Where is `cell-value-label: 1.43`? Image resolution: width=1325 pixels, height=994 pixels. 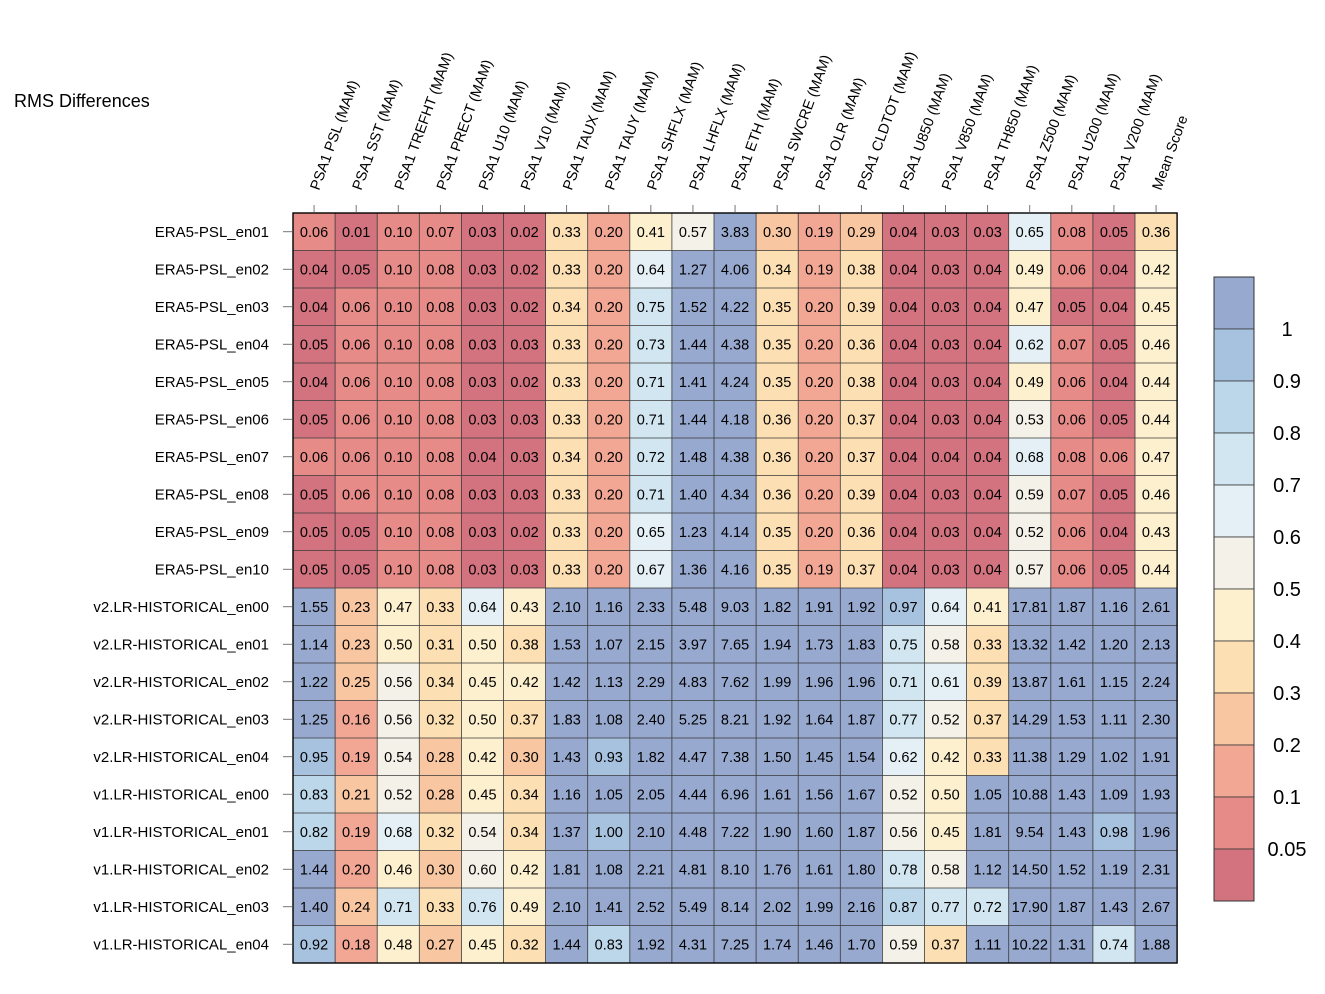
cell-value-label: 1.43 is located at coordinates (1114, 908).